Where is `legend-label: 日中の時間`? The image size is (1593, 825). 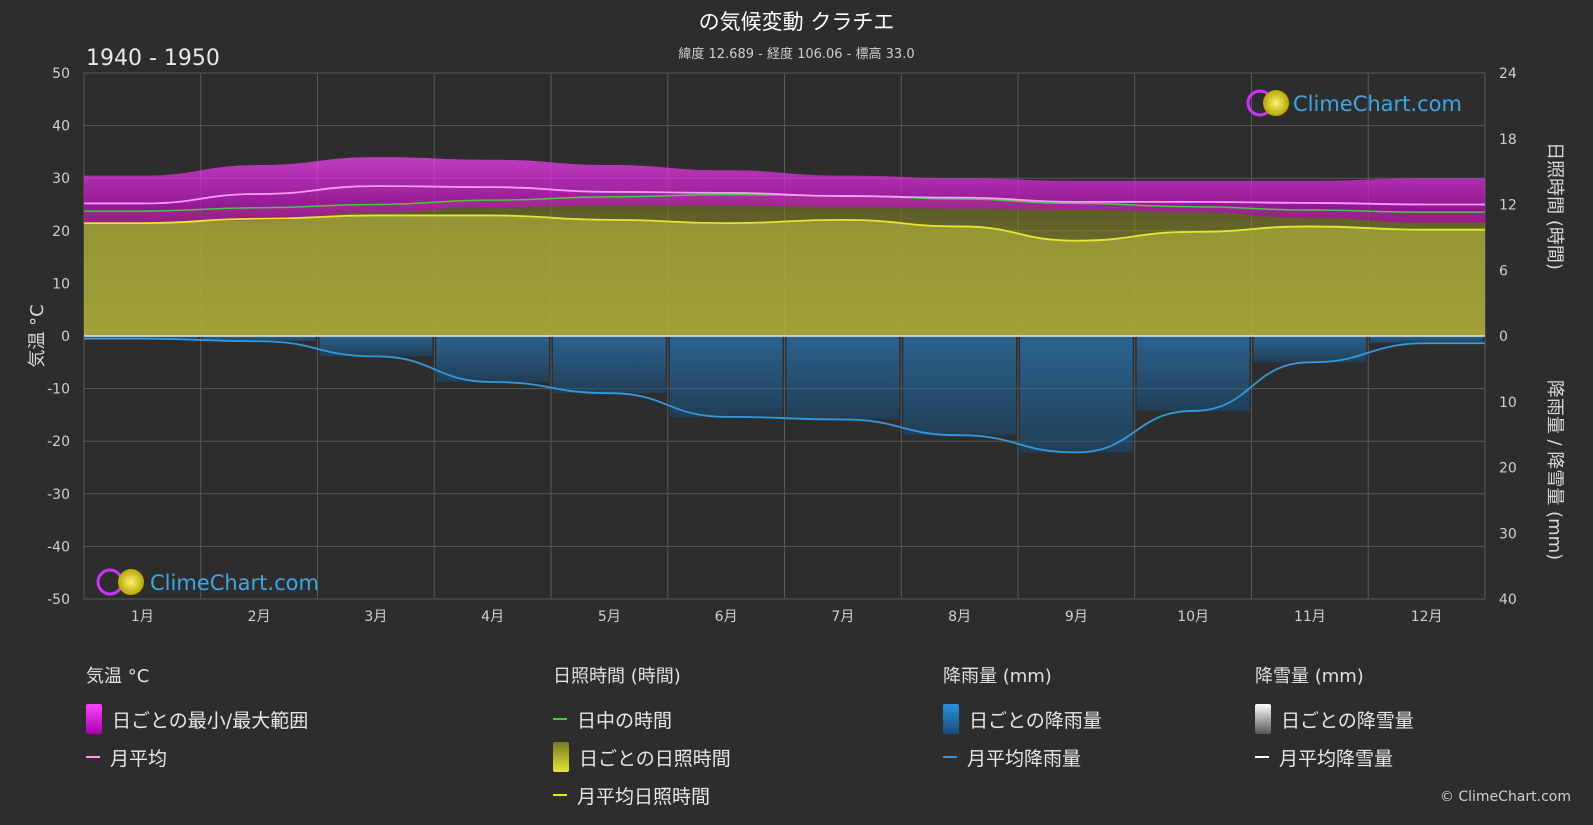 legend-label: 日中の時間 is located at coordinates (625, 720).